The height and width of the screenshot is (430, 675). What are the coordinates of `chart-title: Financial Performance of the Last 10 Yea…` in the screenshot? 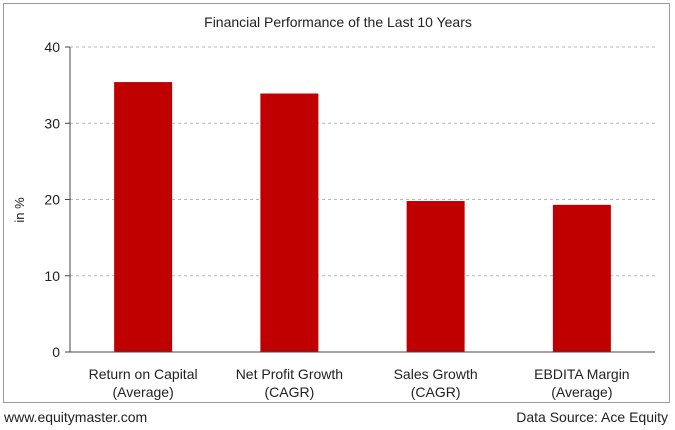 It's located at (338, 22).